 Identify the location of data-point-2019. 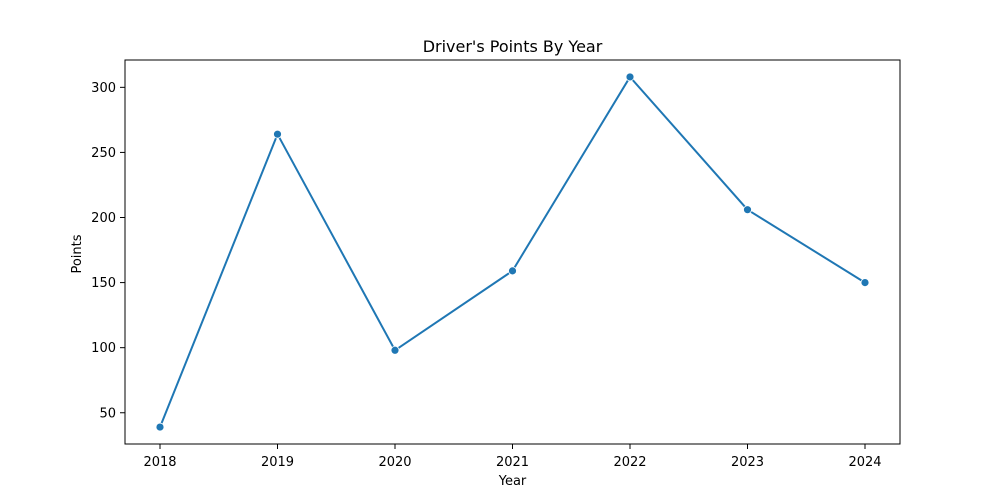
(277, 134).